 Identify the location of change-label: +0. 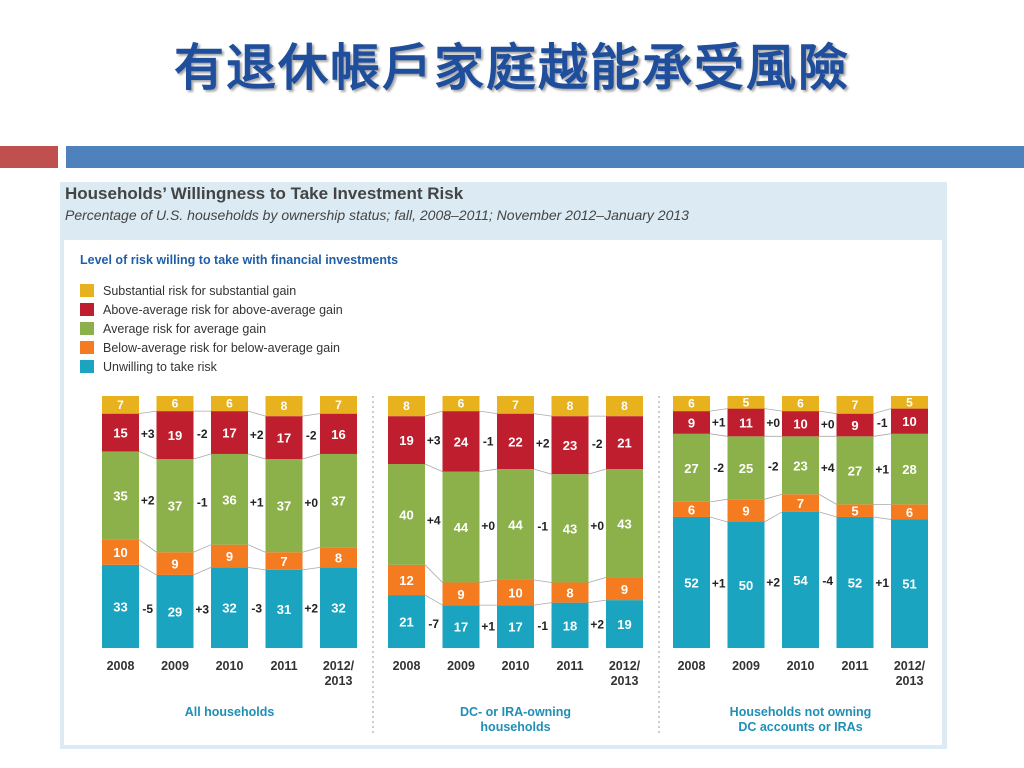
(311, 503).